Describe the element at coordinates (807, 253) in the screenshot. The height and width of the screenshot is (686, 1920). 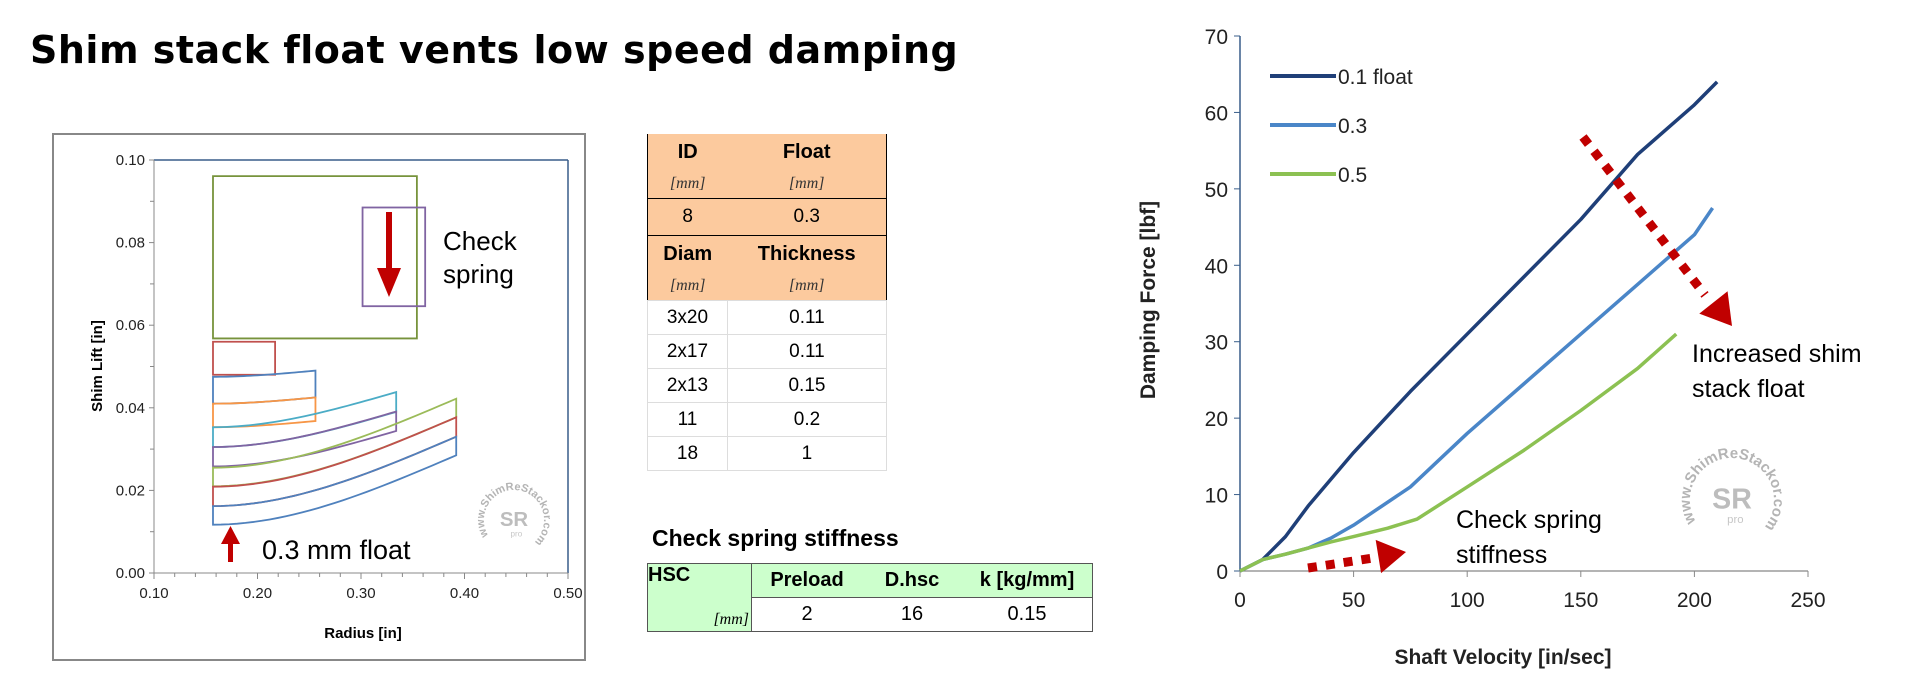
I see `col-header-thickness: Thickness` at that location.